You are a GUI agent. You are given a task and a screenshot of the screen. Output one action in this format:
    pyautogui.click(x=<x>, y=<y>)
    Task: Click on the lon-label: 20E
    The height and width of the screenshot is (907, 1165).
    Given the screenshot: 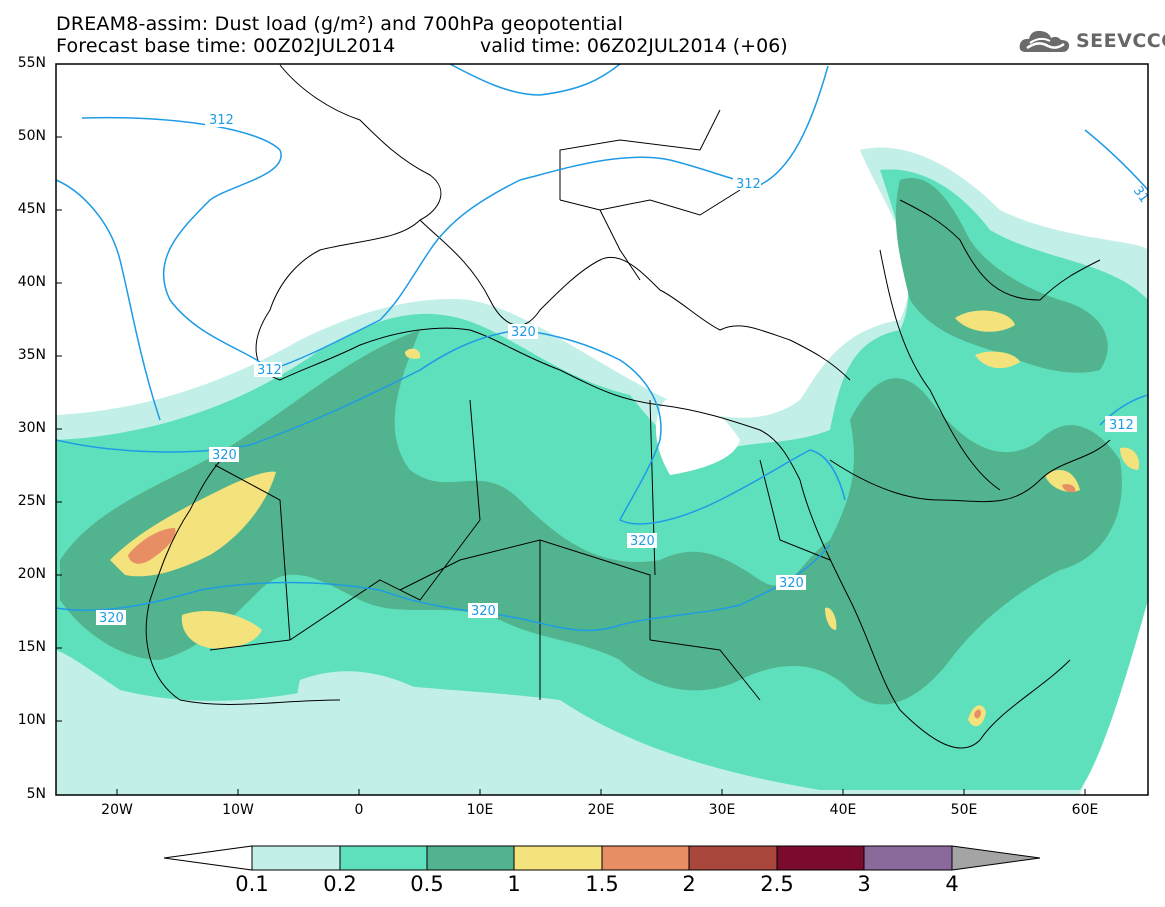 What is the action you would take?
    pyautogui.click(x=601, y=810)
    